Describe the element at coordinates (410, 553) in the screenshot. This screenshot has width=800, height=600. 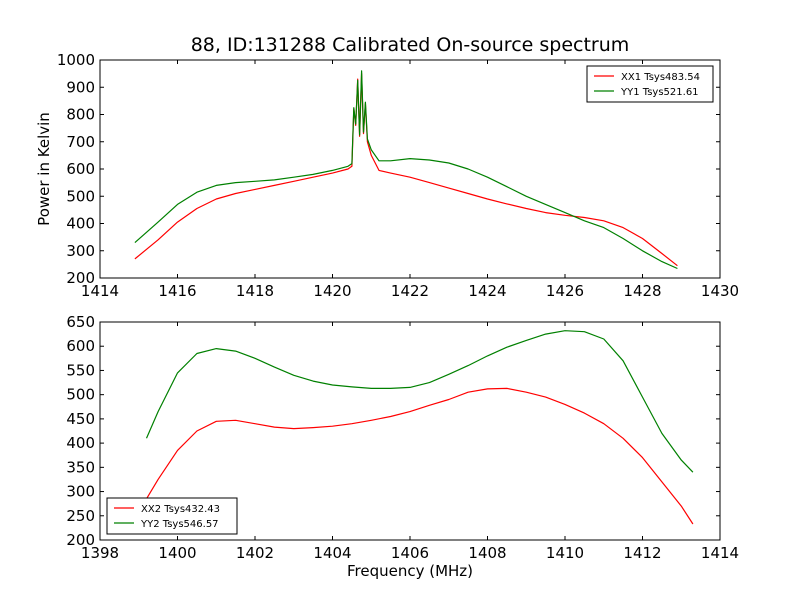
I see `x-tick-label: 1406` at that location.